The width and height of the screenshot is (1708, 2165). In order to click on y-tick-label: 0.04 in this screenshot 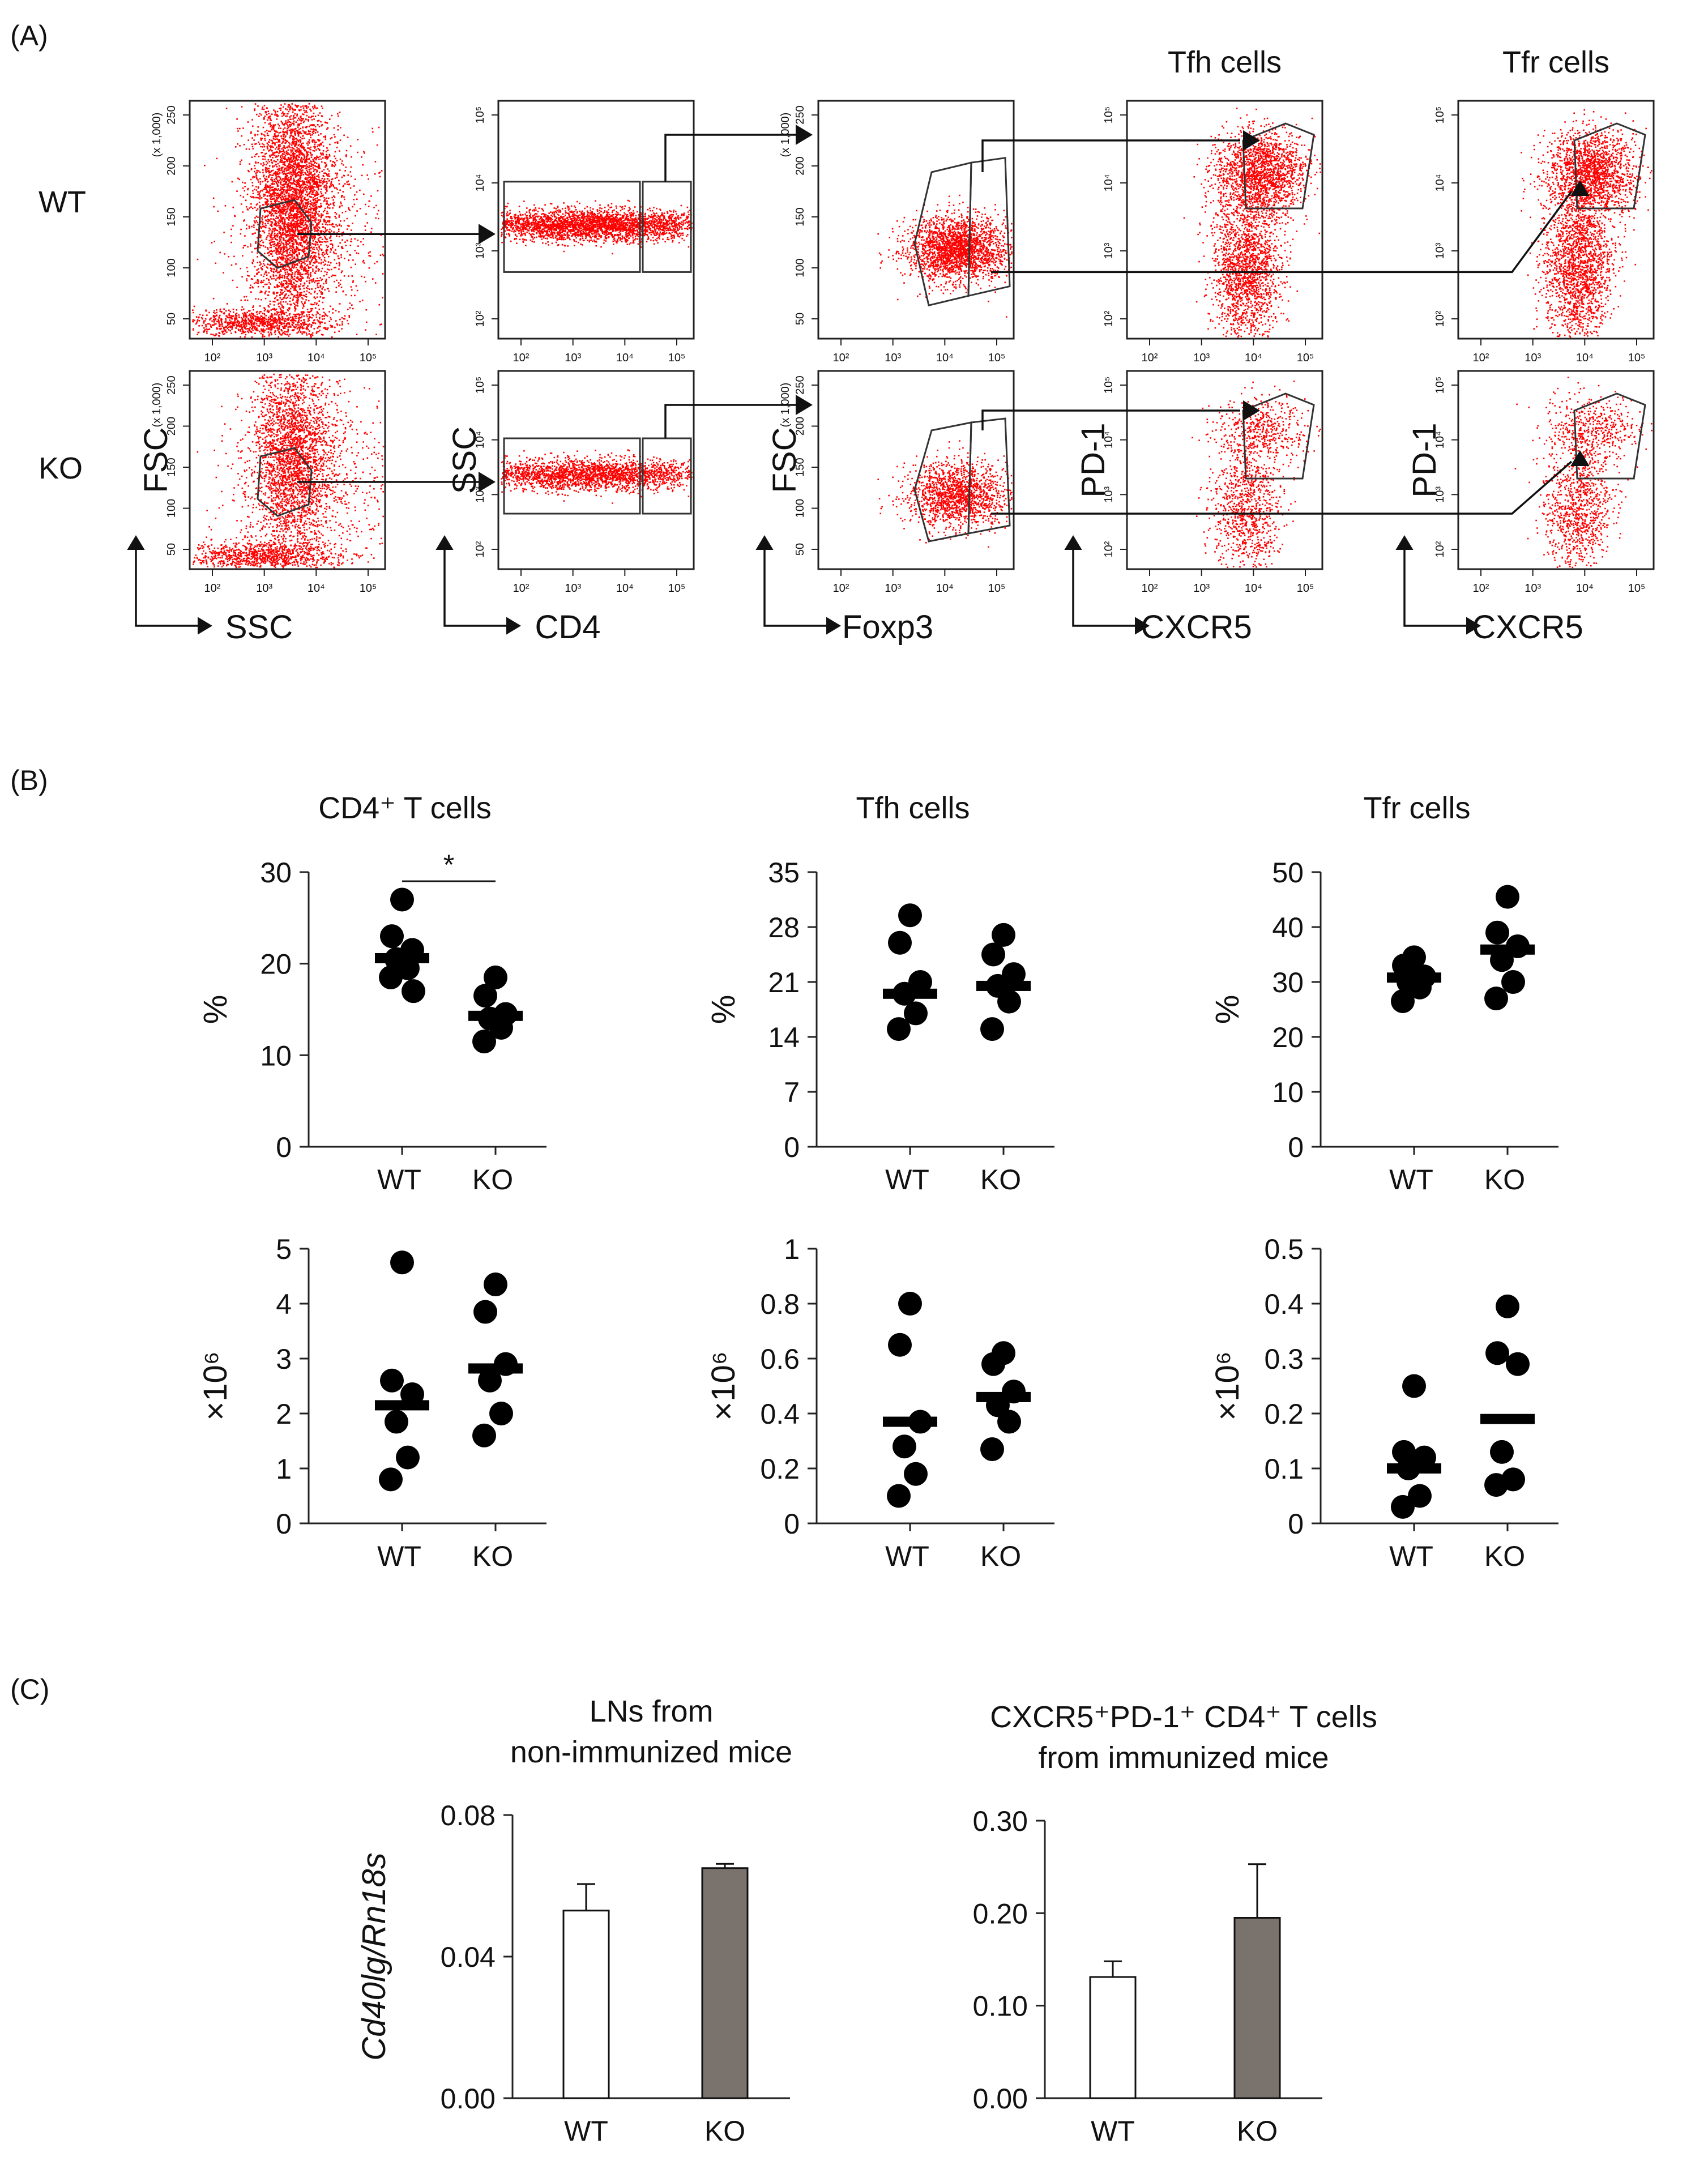, I will do `click(468, 1957)`.